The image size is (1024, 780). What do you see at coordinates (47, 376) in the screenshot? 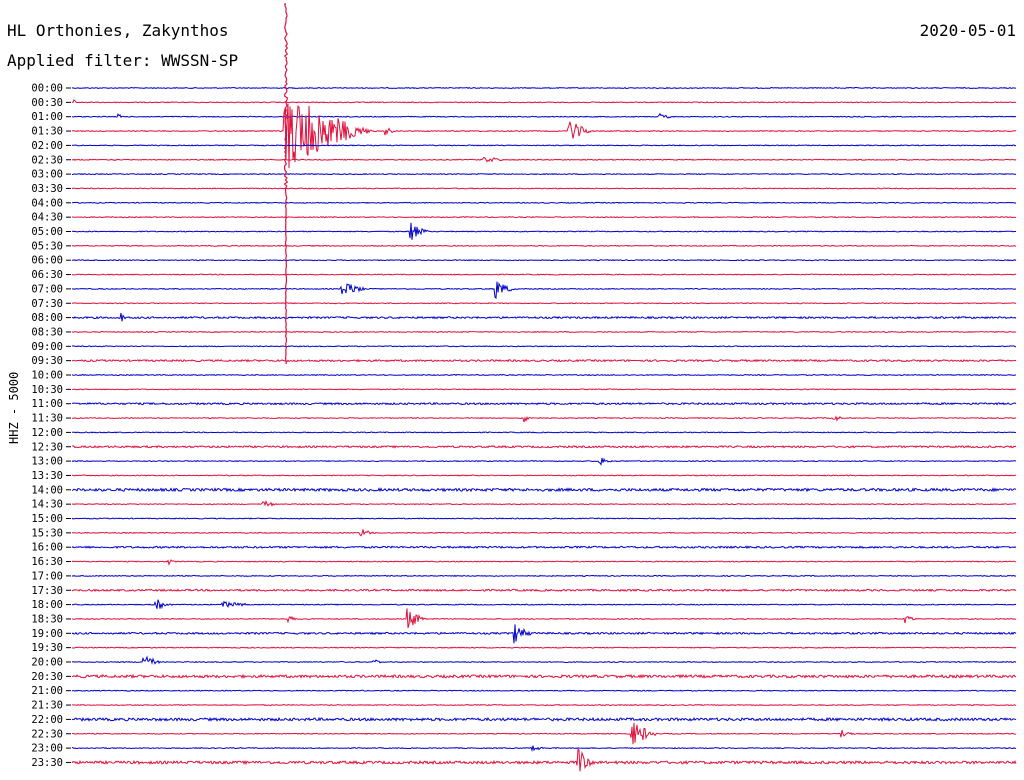
I see `trace-time-label: 10:00` at bounding box center [47, 376].